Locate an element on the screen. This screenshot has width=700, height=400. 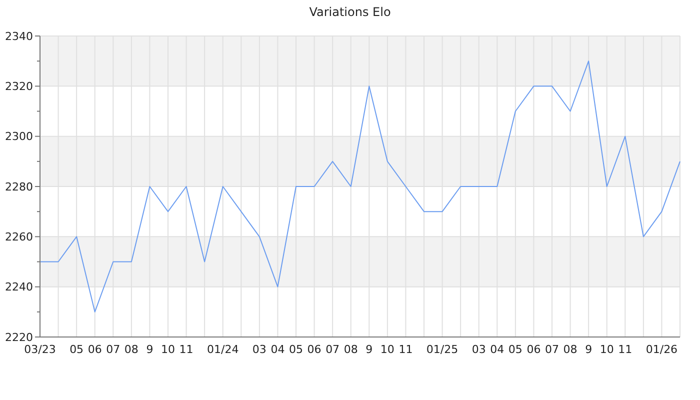
y-tick-label: 2340 is located at coordinates (19, 36).